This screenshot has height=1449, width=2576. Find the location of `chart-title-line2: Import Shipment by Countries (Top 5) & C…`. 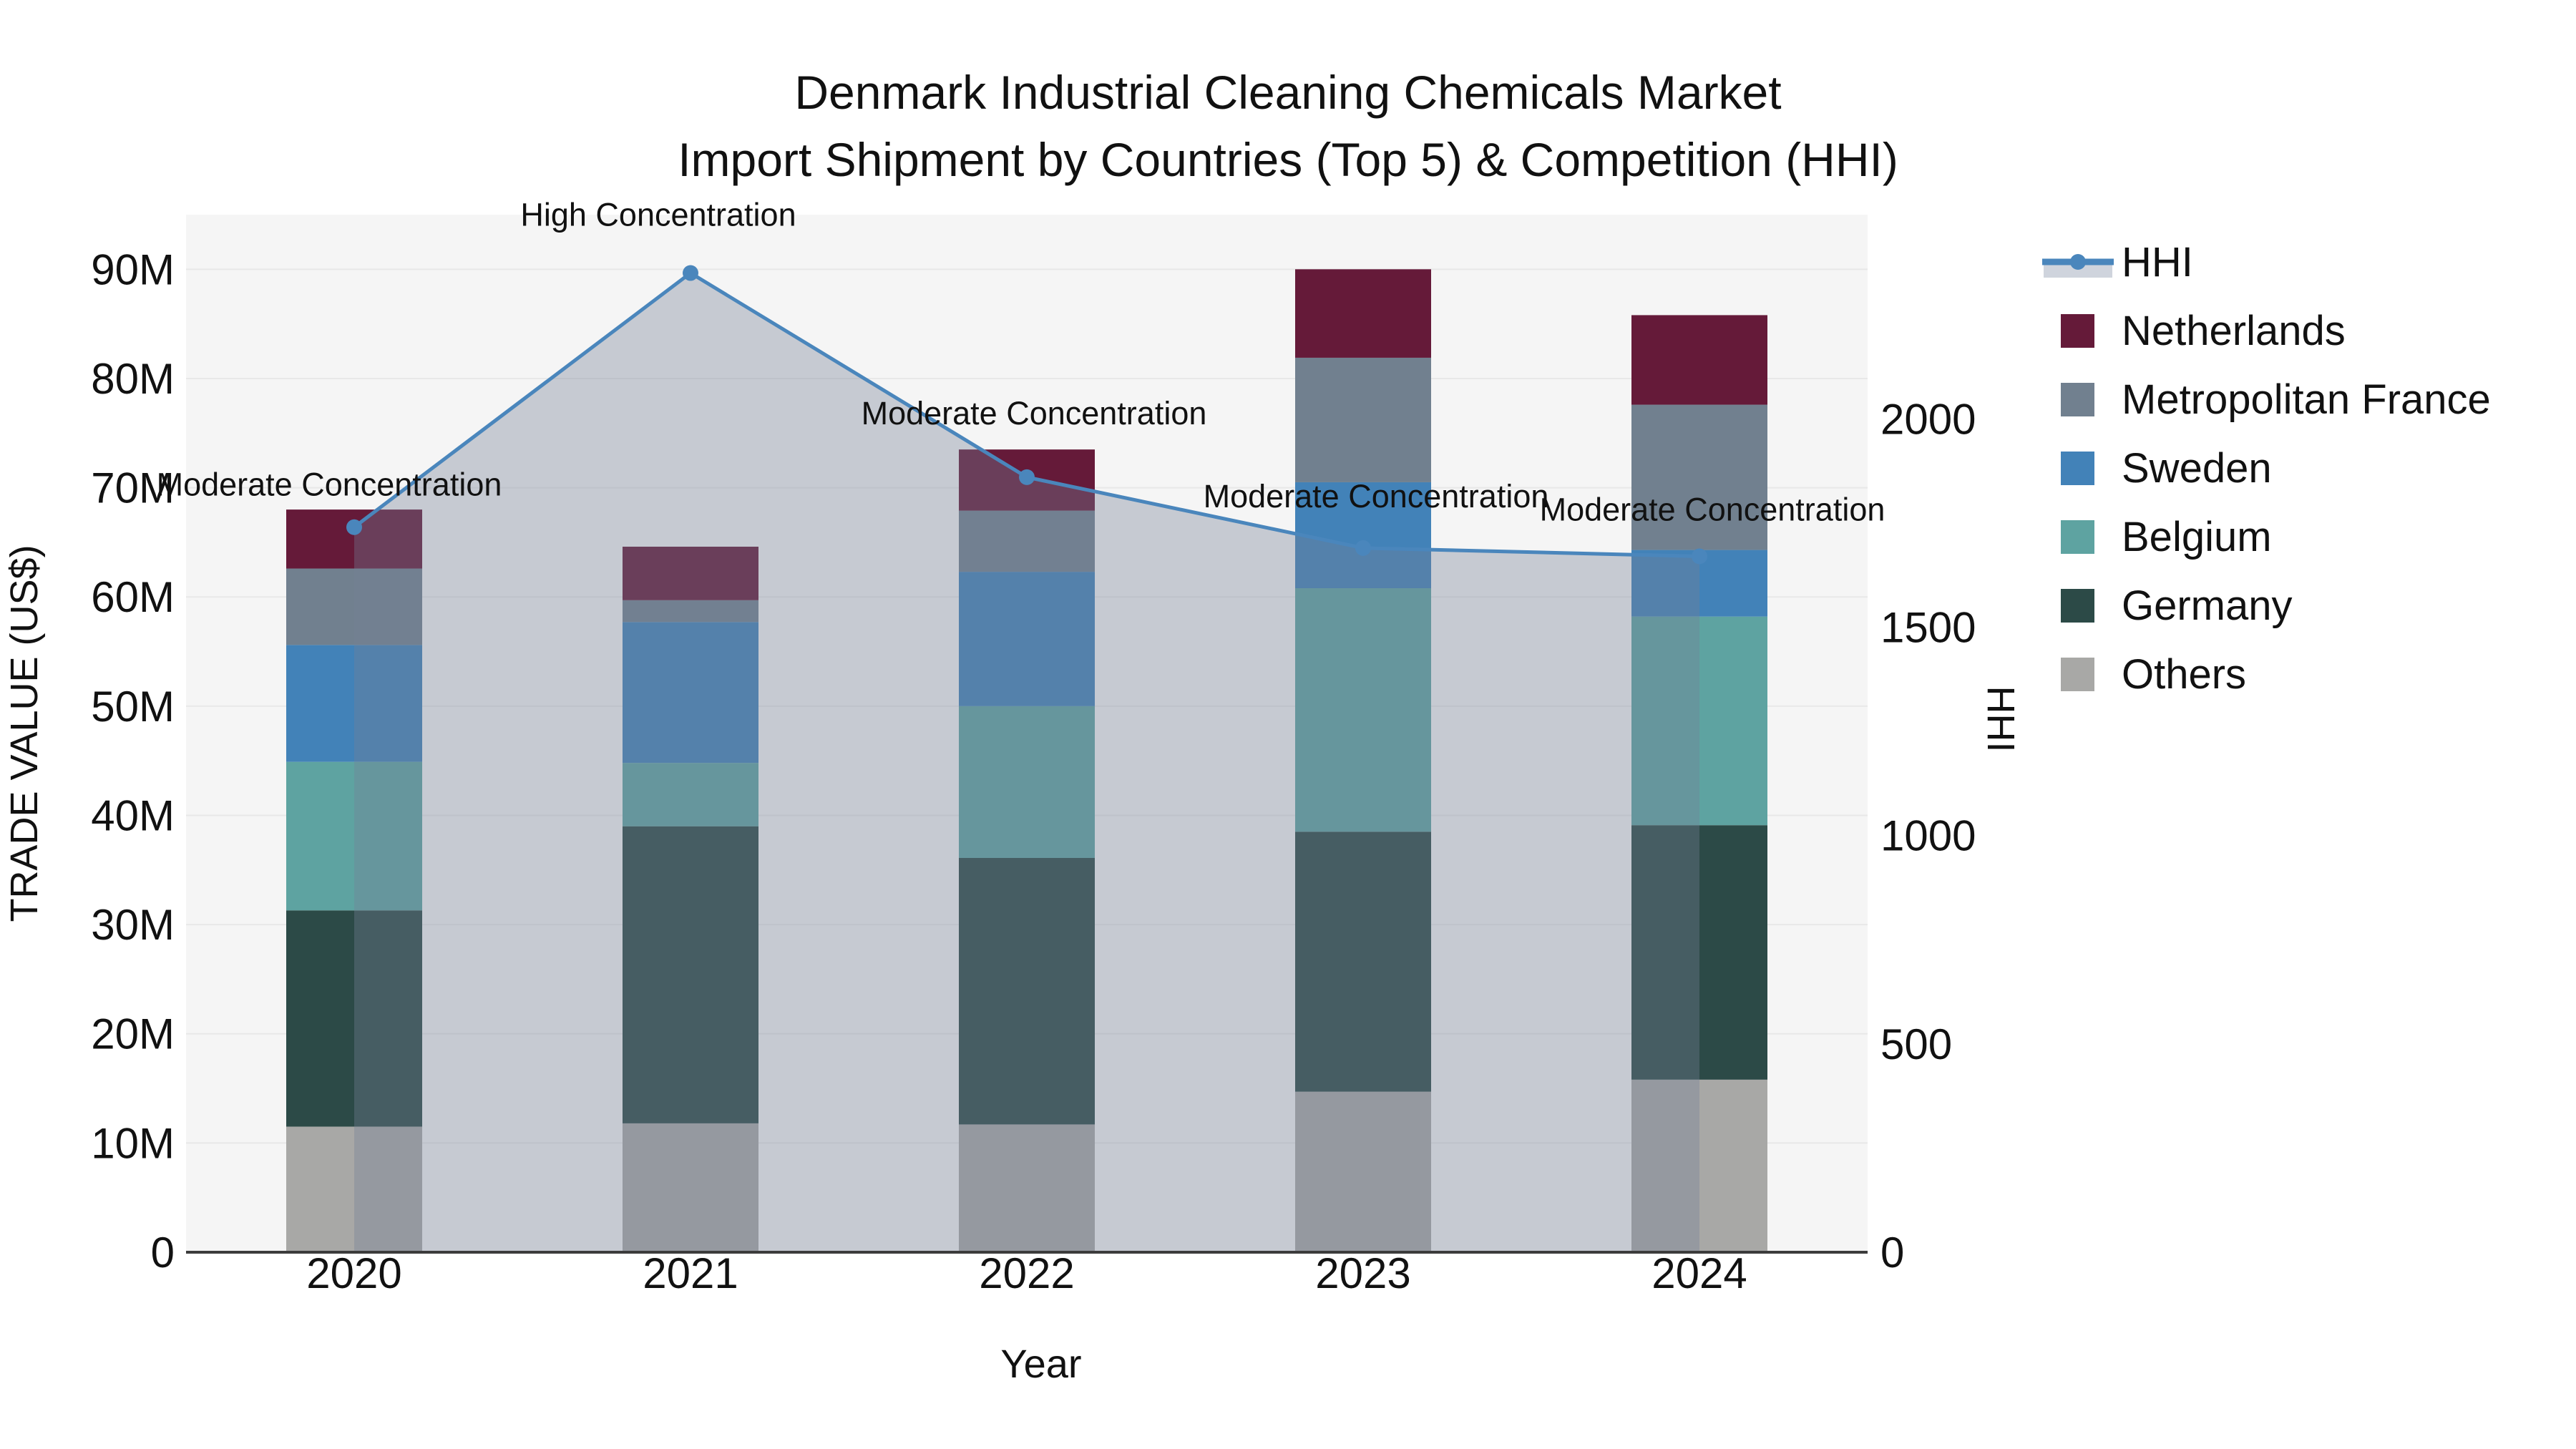

chart-title-line2: Import Shipment by Countries (Top 5) & C… is located at coordinates (1288, 159).